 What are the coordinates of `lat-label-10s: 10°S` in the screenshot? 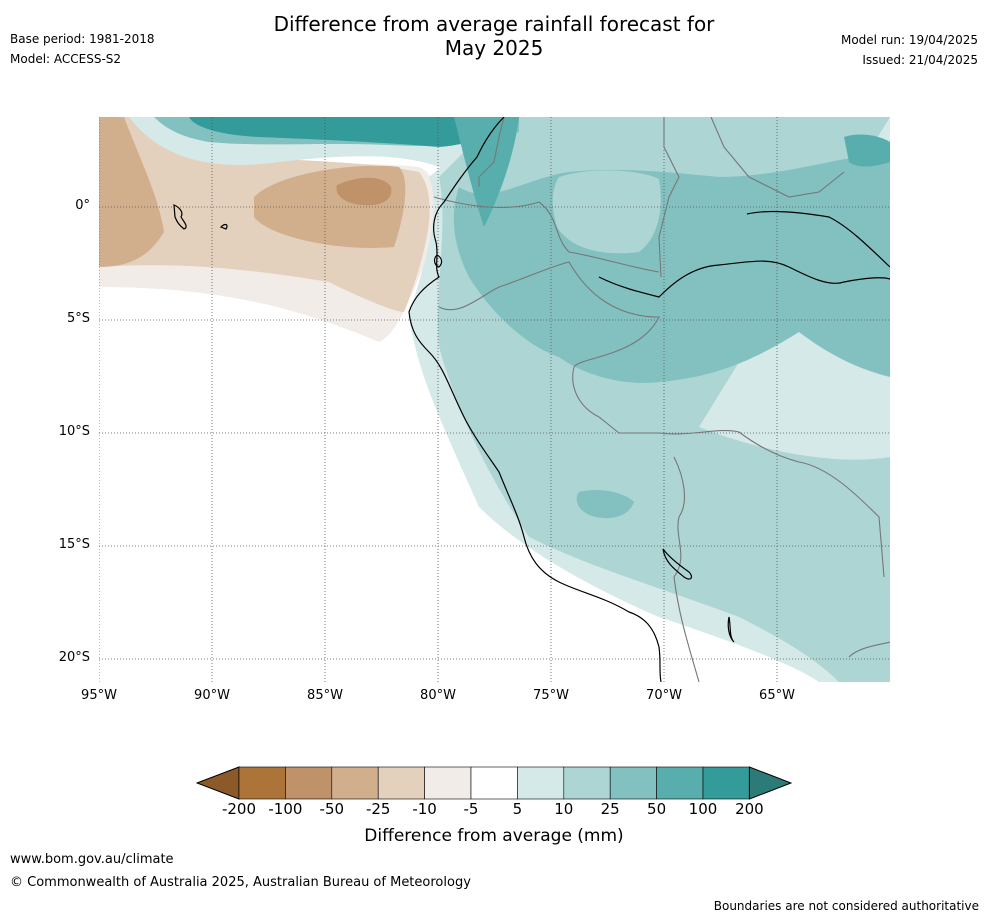 It's located at (74, 431).